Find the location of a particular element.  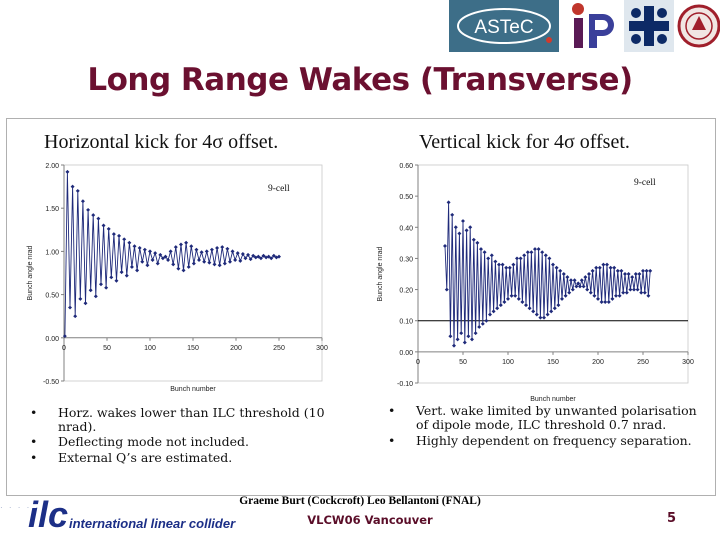

right-heading: Vertical kick for 4σ offset. is located at coordinates (524, 142).